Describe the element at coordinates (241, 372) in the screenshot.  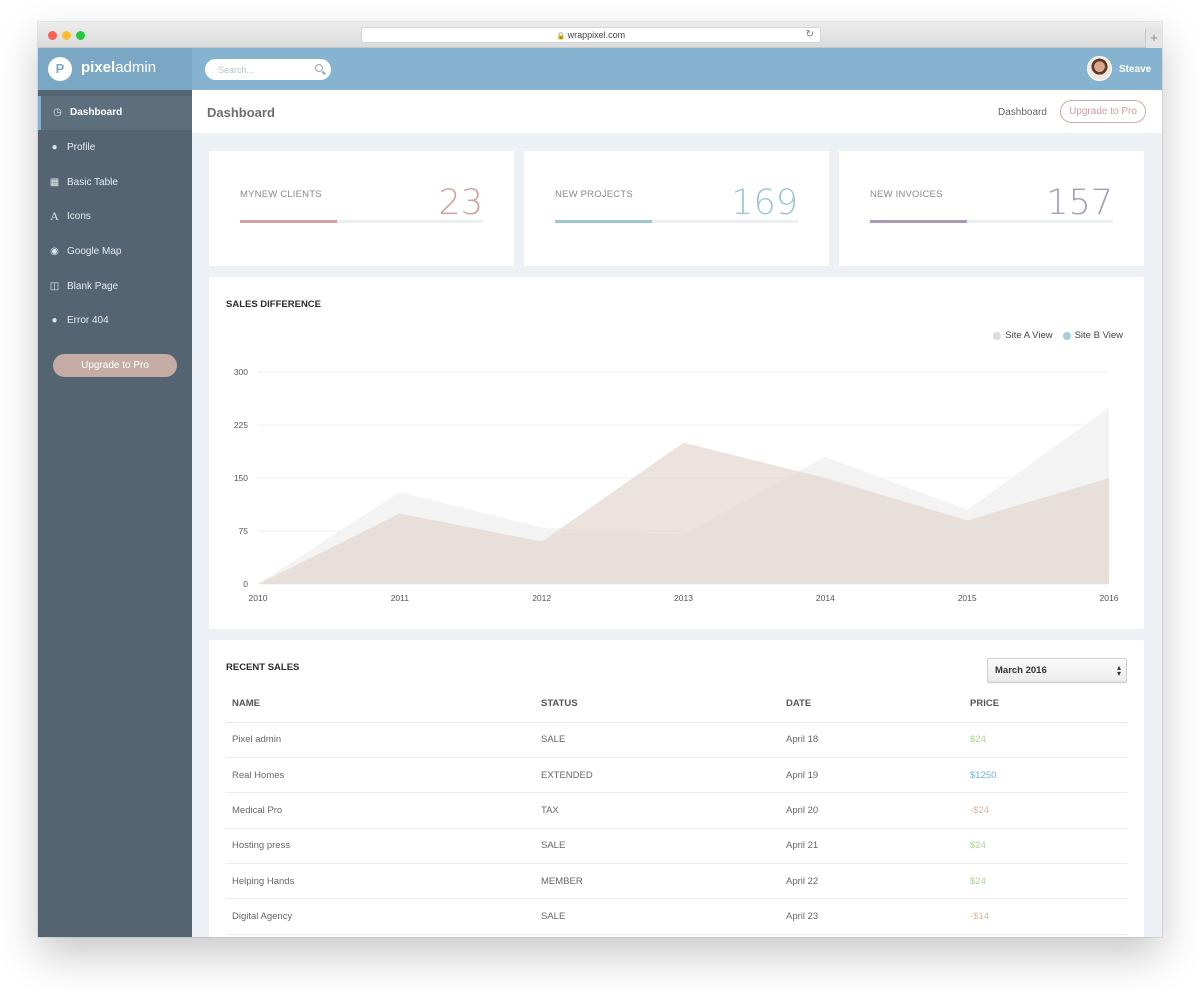
I see `y-tick-label: 300` at that location.